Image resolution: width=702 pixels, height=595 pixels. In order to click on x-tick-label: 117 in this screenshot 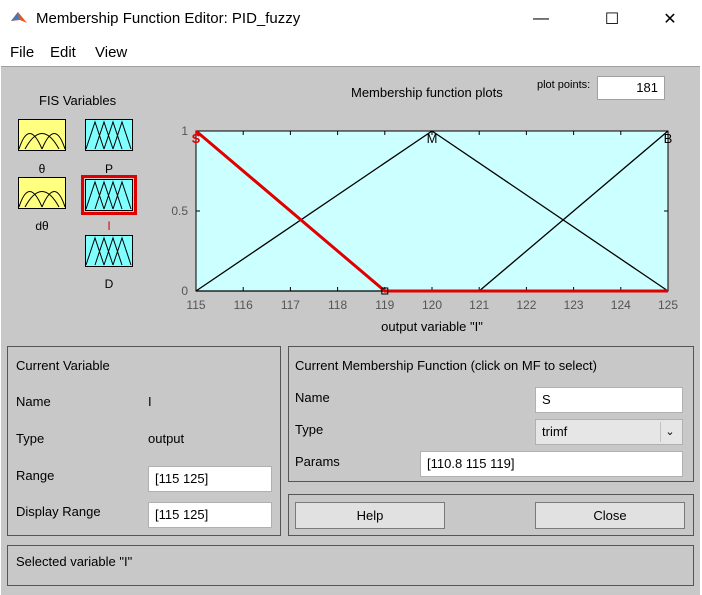, I will do `click(290, 305)`.